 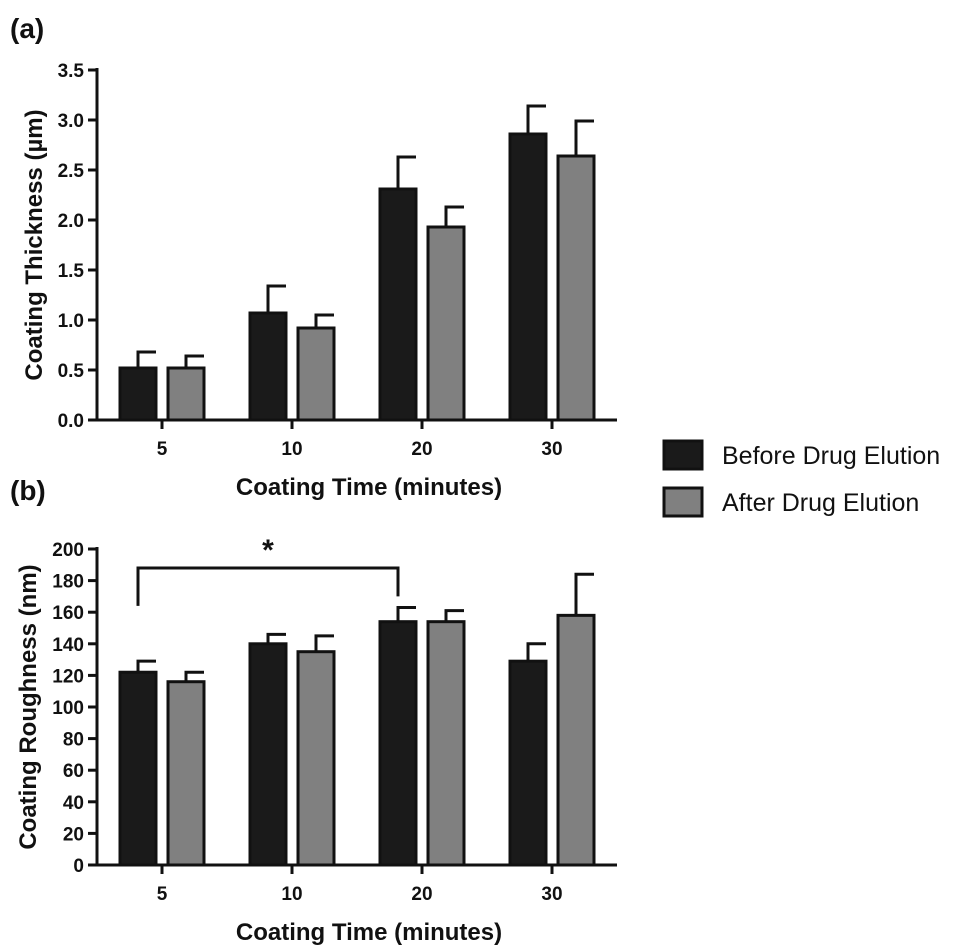 I want to click on x-tick-label-b: 5, so click(x=162, y=894).